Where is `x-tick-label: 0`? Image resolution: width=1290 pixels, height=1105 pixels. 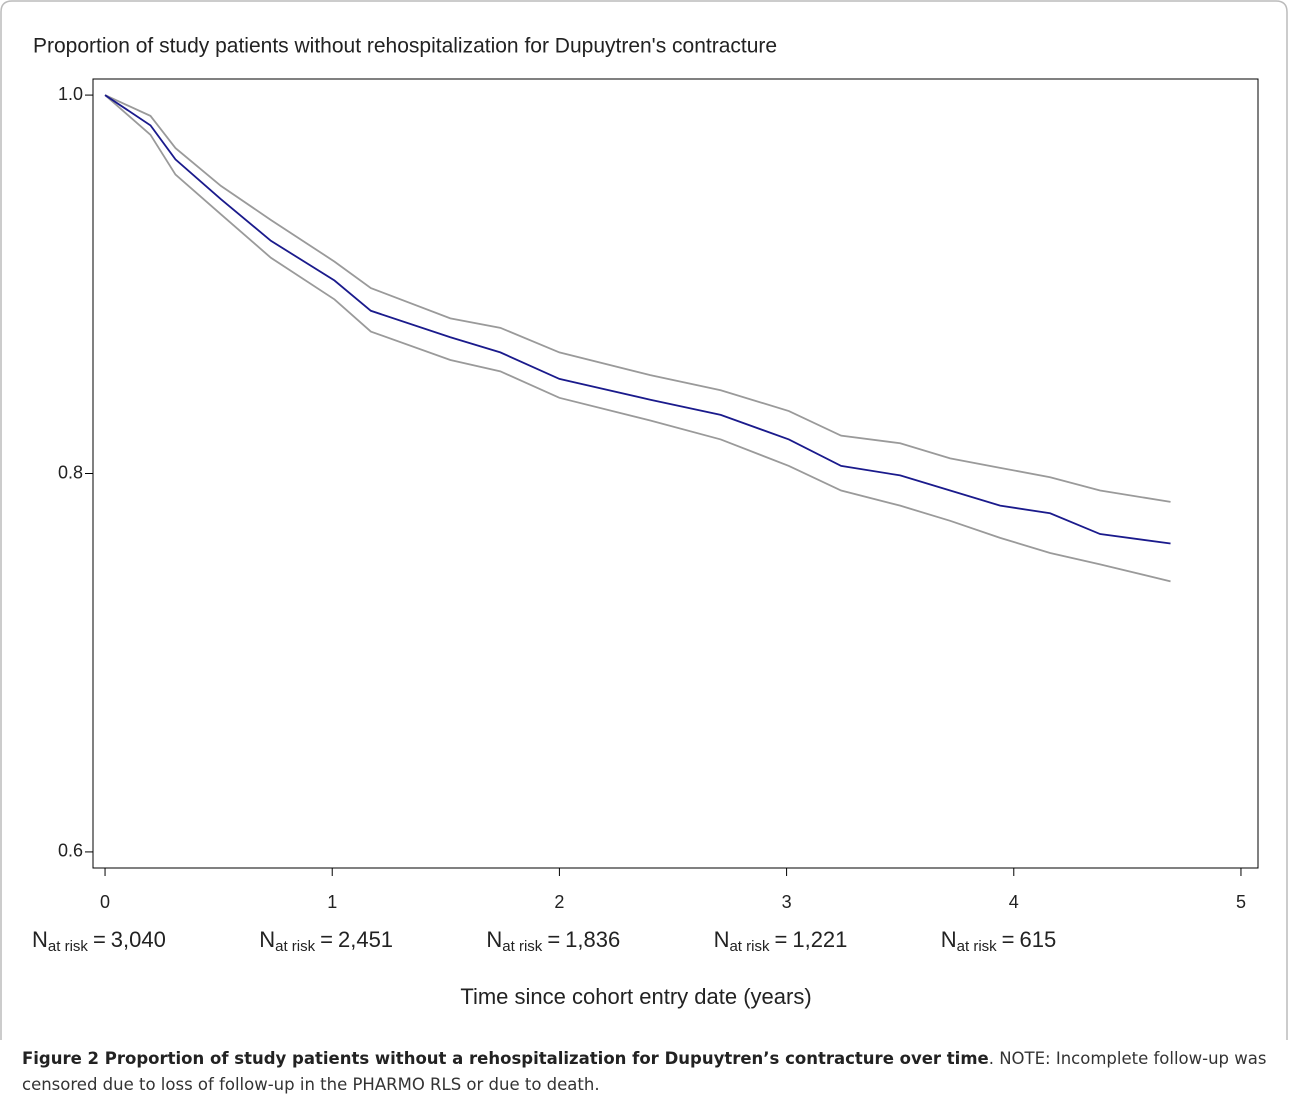
x-tick-label: 0 is located at coordinates (105, 902).